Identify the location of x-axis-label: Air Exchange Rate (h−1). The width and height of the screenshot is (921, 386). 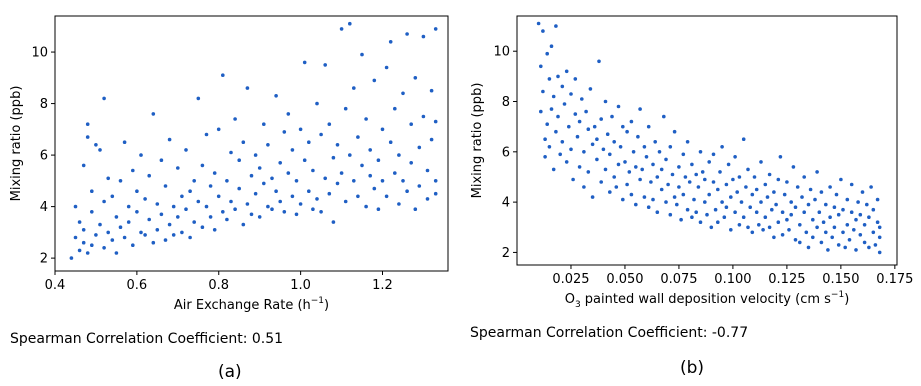
(251, 304).